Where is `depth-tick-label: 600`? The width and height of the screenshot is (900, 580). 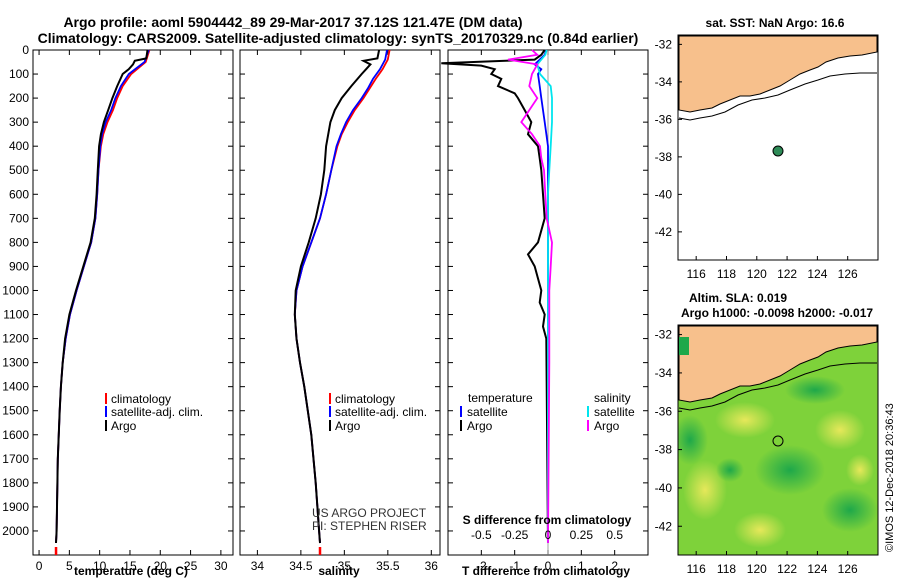 depth-tick-label: 600 is located at coordinates (19, 194).